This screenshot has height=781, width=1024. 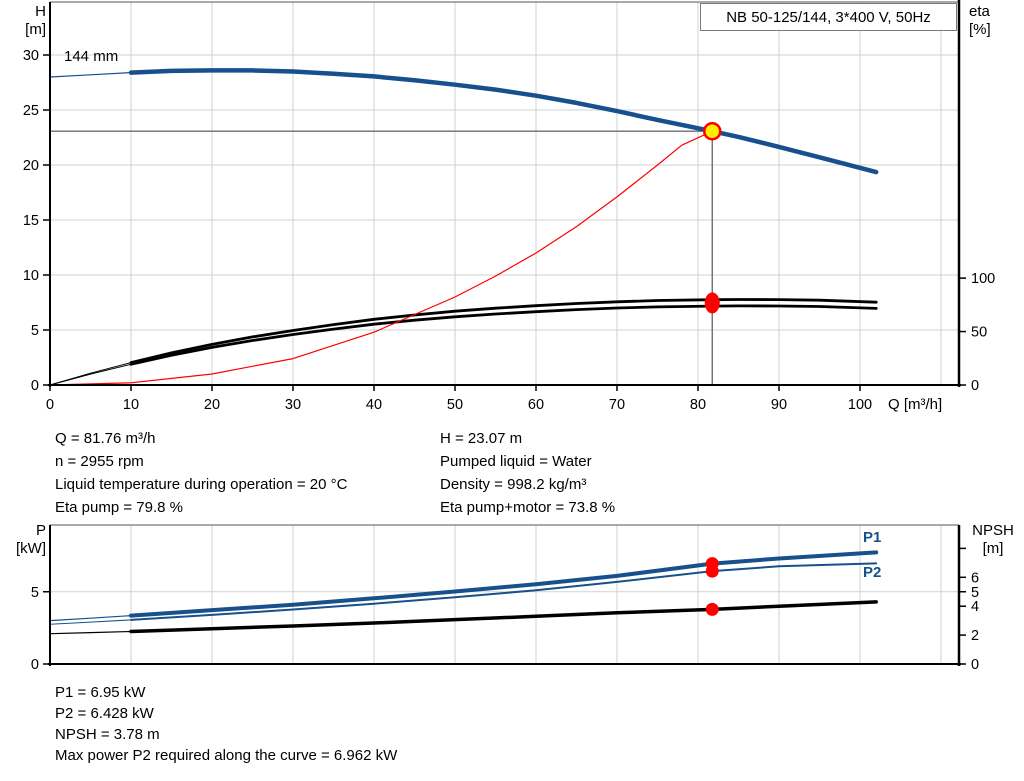 What do you see at coordinates (481, 438) in the screenshot?
I see `info-h: H = 23.07 m` at bounding box center [481, 438].